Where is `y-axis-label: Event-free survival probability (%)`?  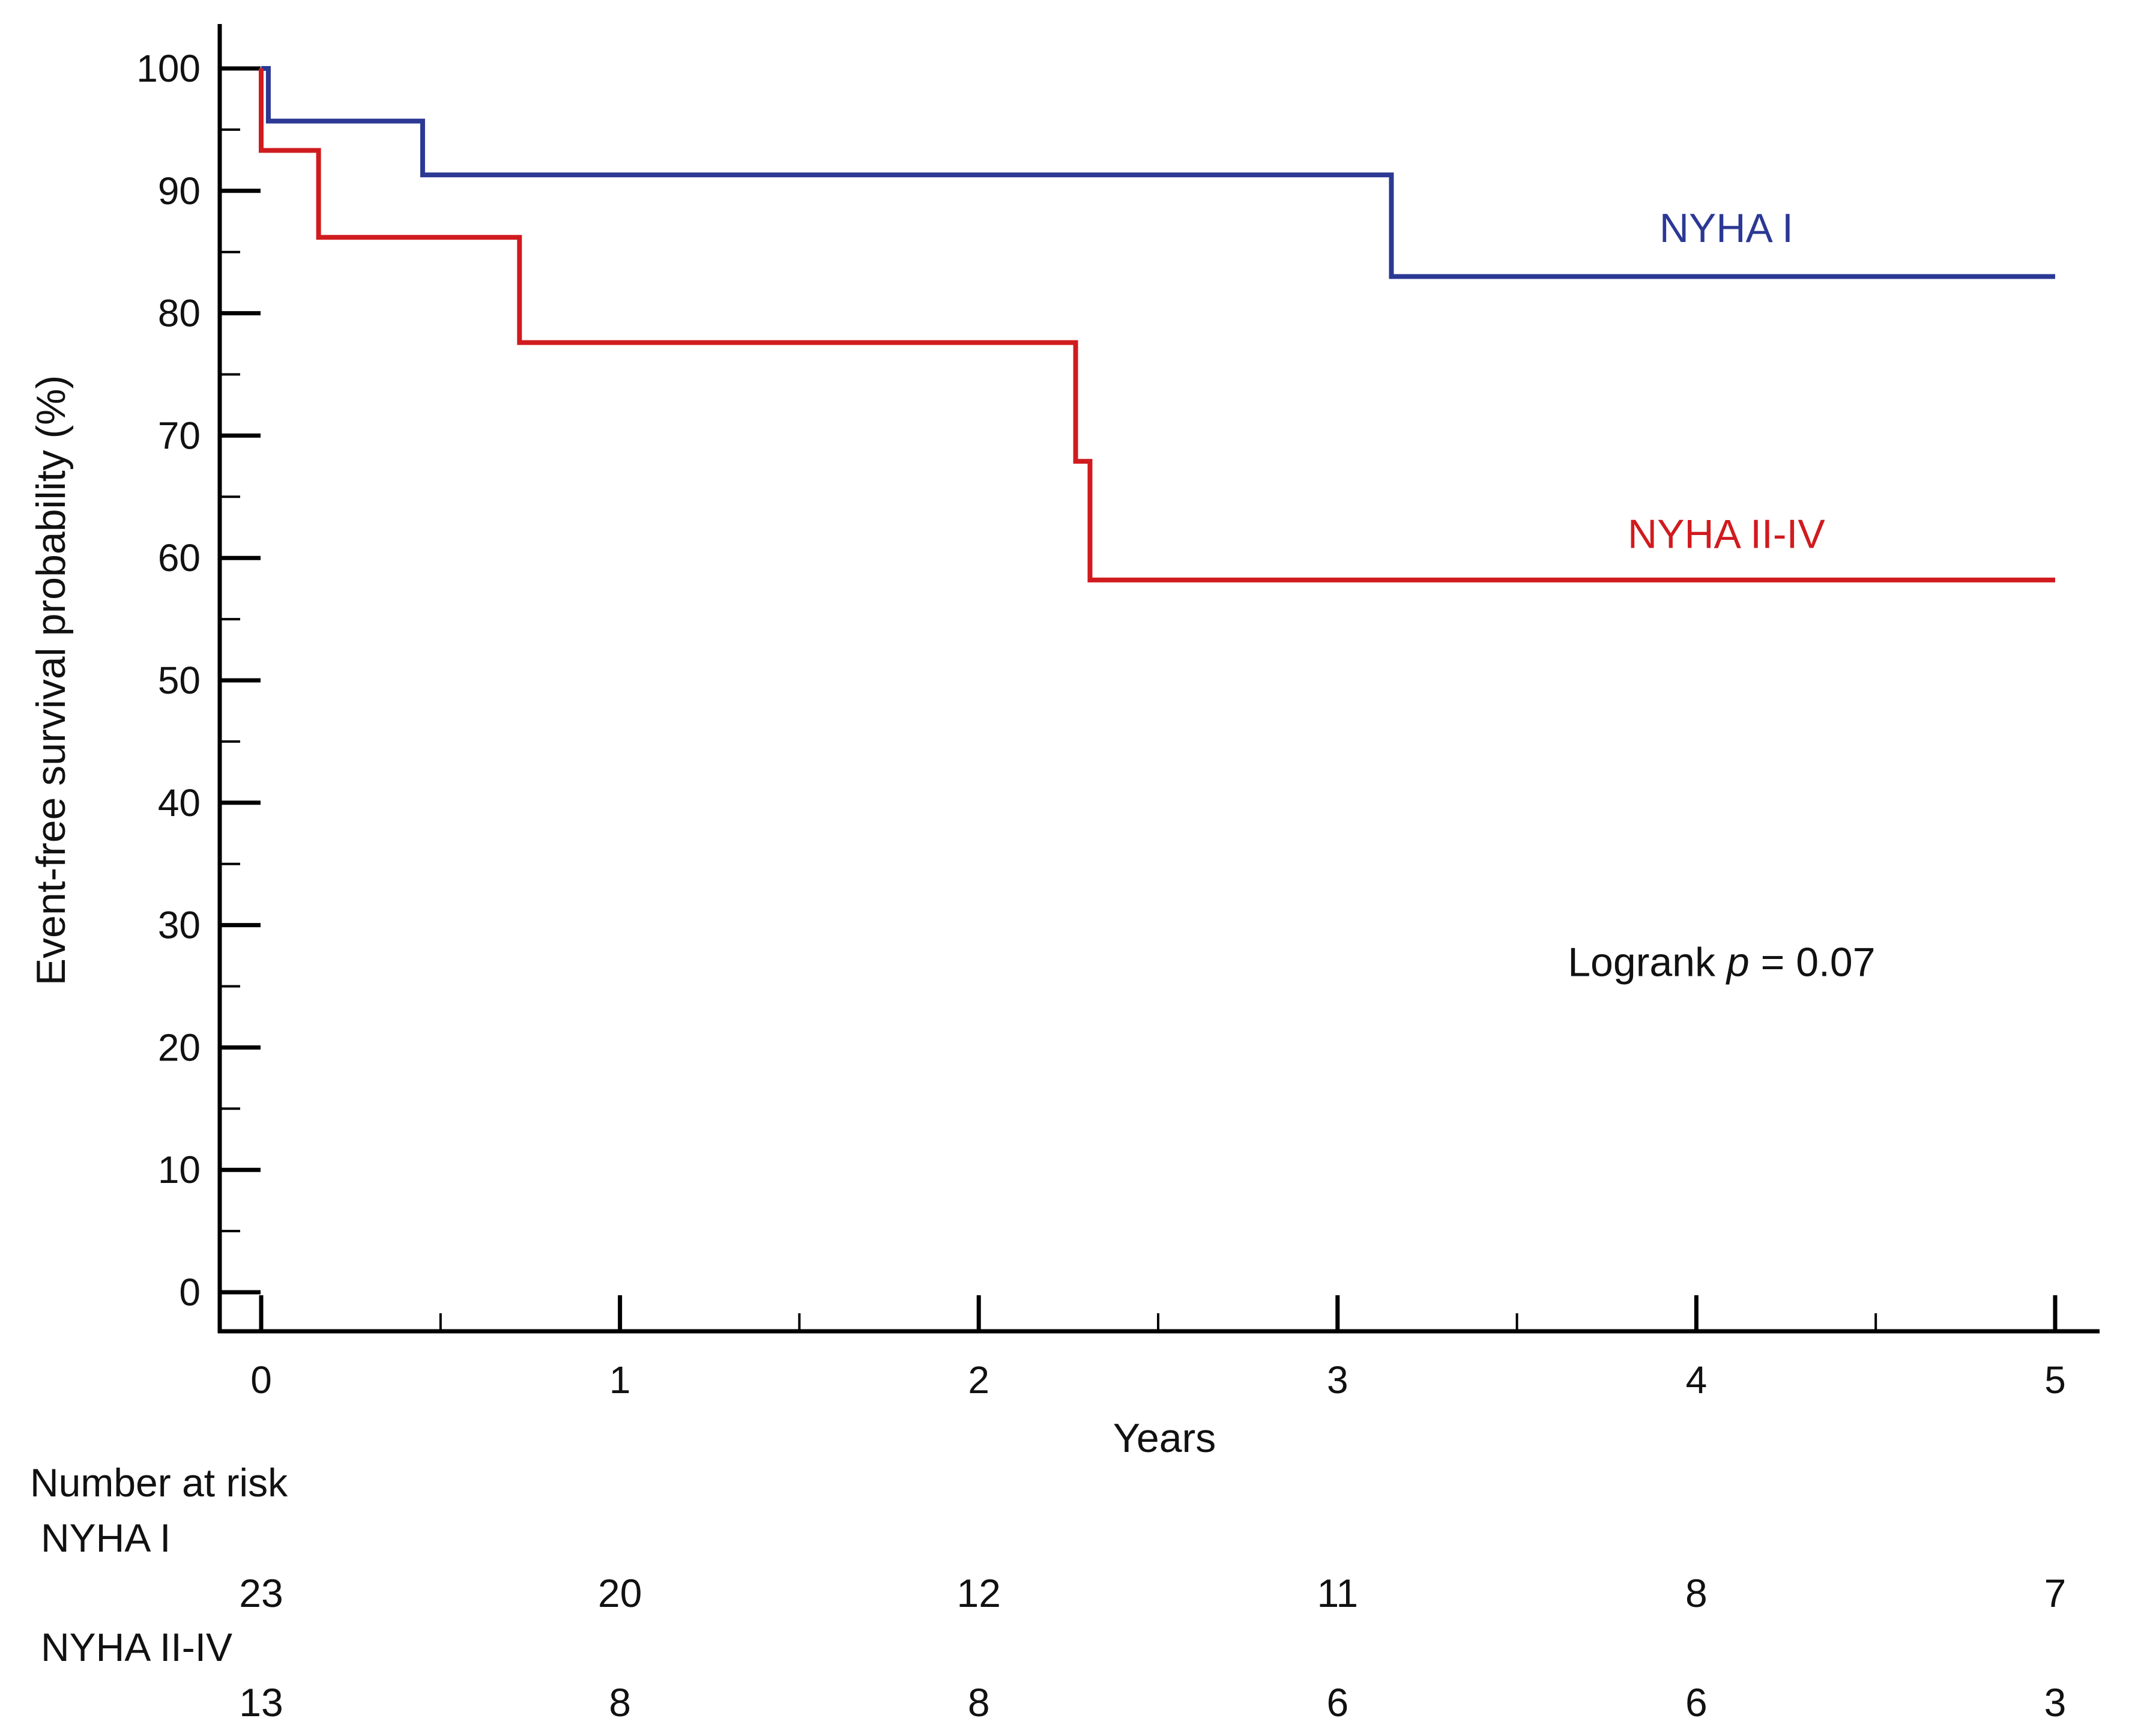
y-axis-label: Event-free survival probability (%) is located at coordinates (51, 680).